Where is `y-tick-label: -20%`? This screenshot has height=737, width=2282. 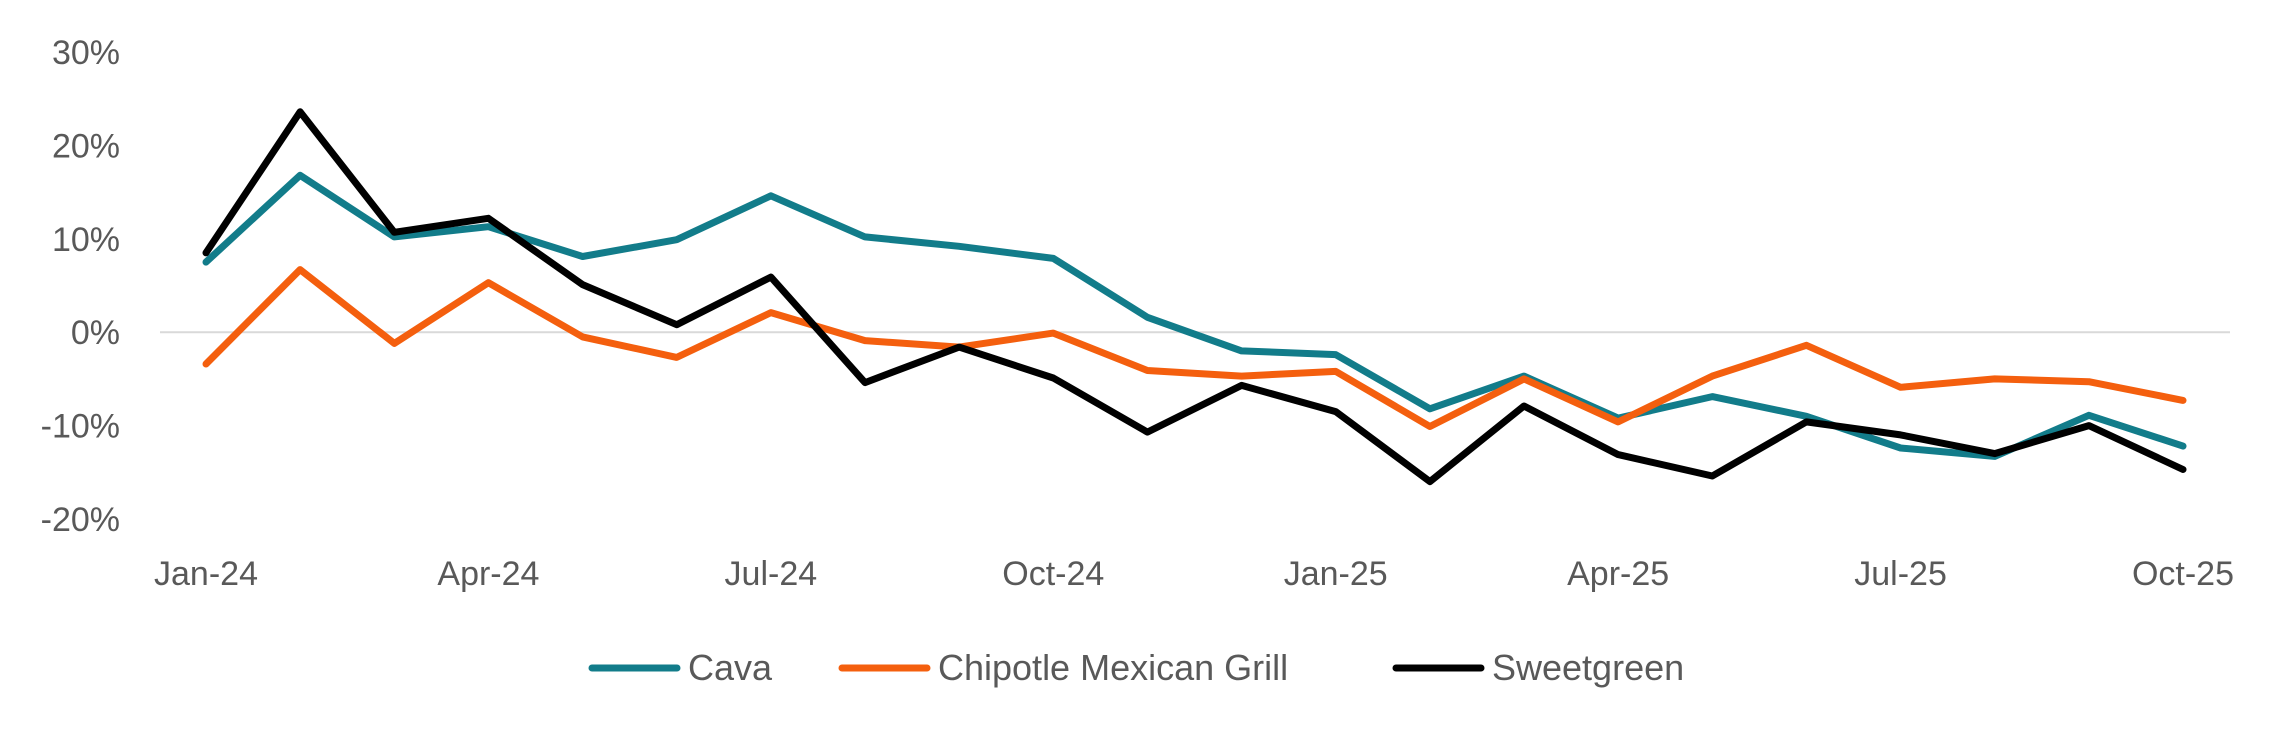
y-tick-label: -20% is located at coordinates (80, 520).